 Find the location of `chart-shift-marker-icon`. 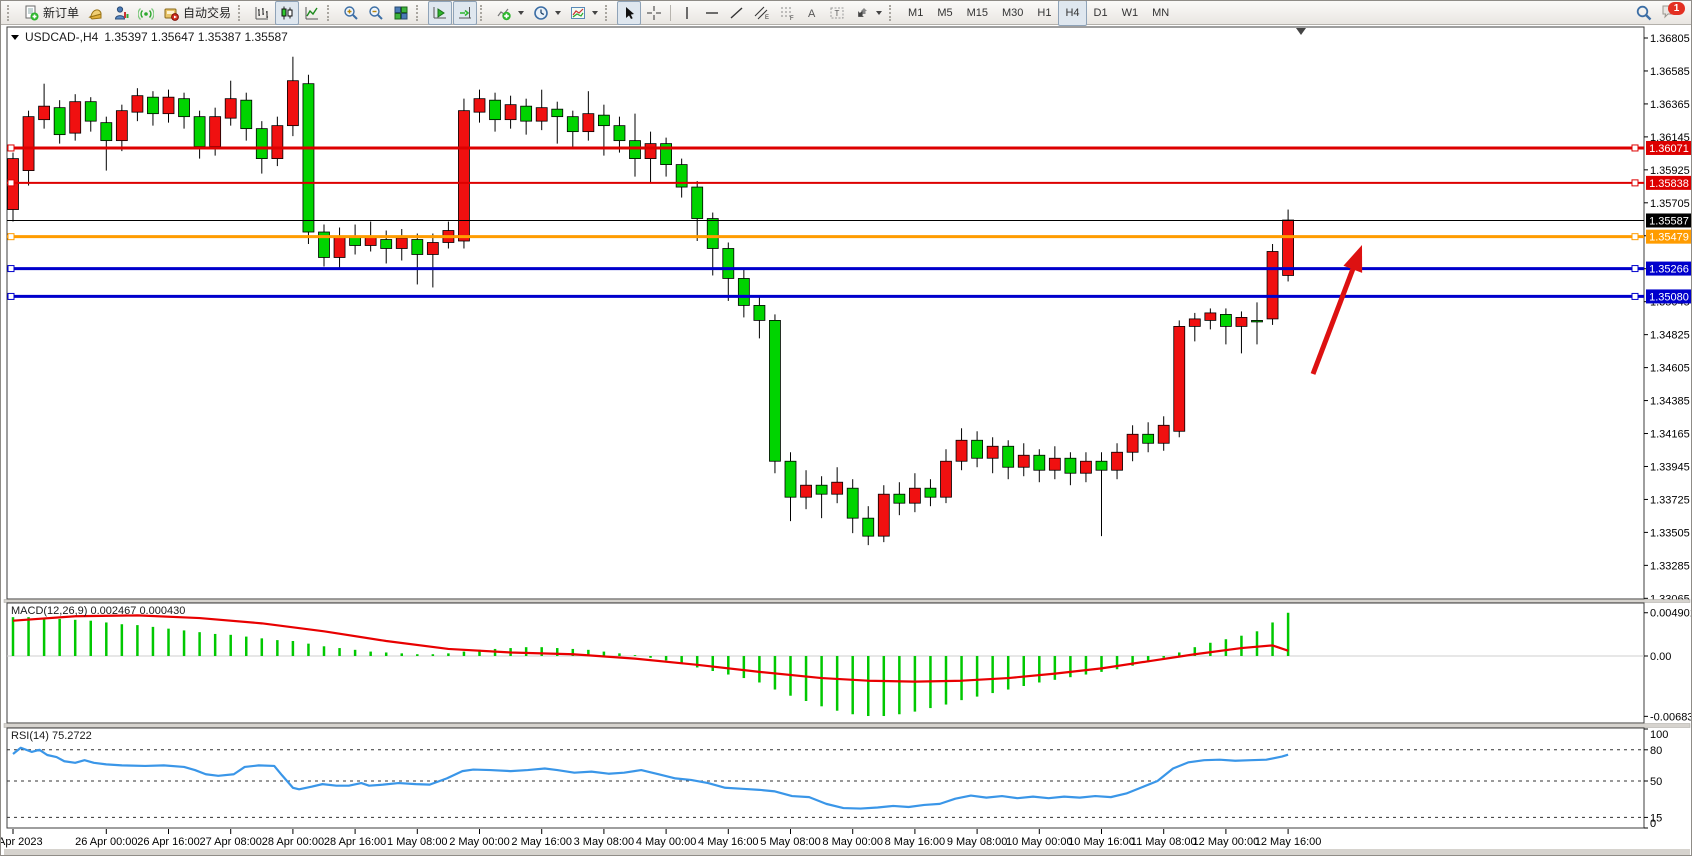

chart-shift-marker-icon is located at coordinates (1301, 31).